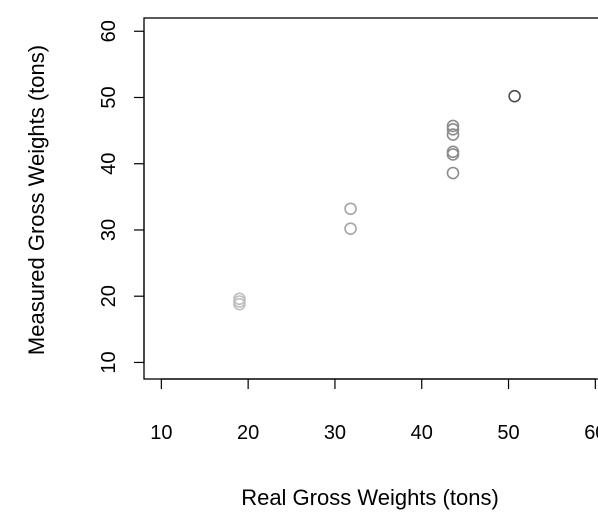 This screenshot has height=513, width=598. What do you see at coordinates (591, 433) in the screenshot?
I see `x-tick-label: 60` at bounding box center [591, 433].